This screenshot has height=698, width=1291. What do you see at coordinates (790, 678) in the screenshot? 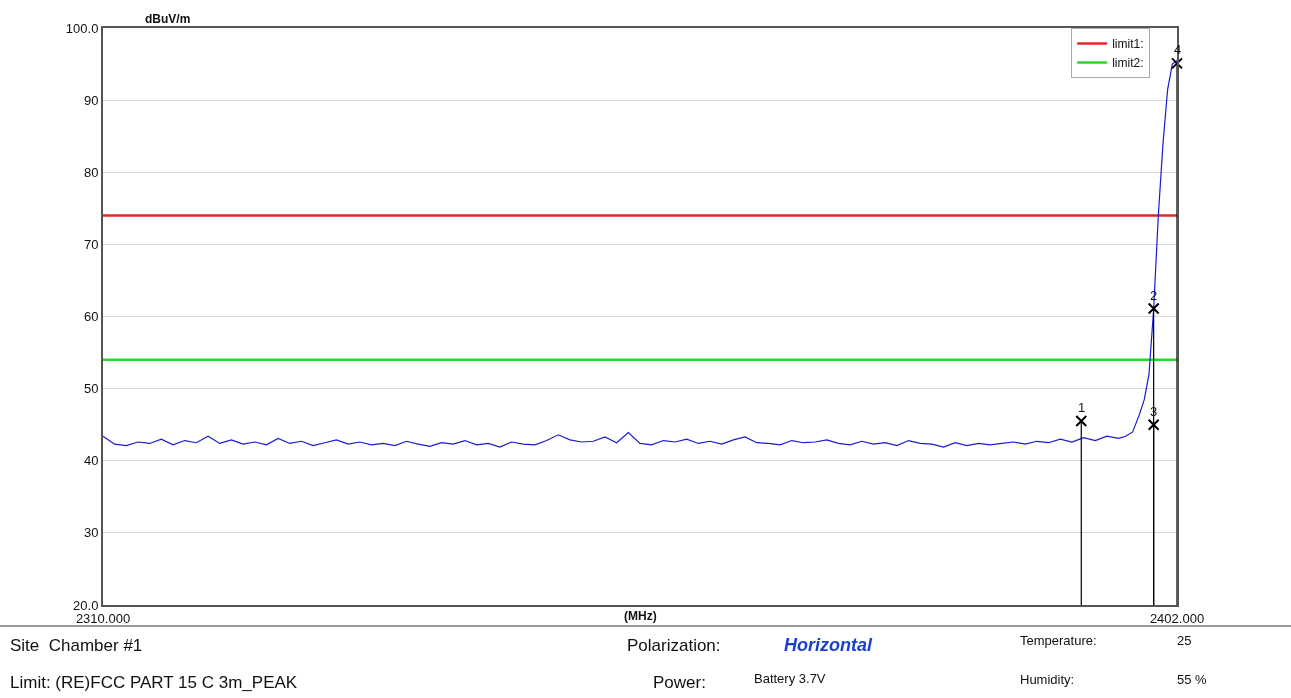
I see `text: Battery 3.7V` at bounding box center [790, 678].